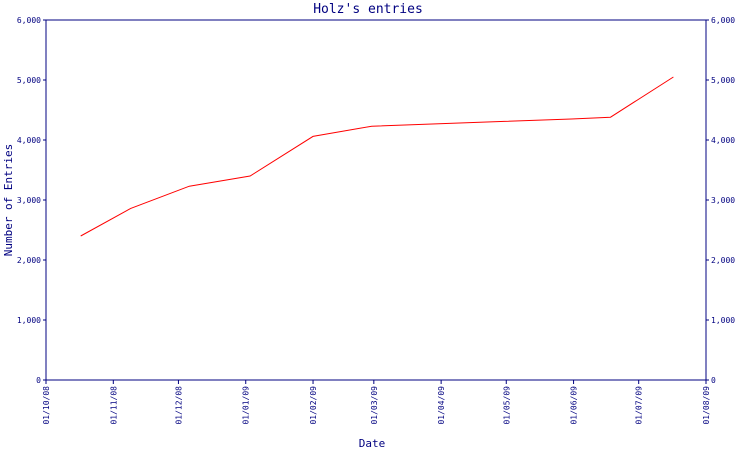  Describe the element at coordinates (723, 320) in the screenshot. I see `y-tick-label-right: 1,000` at that location.